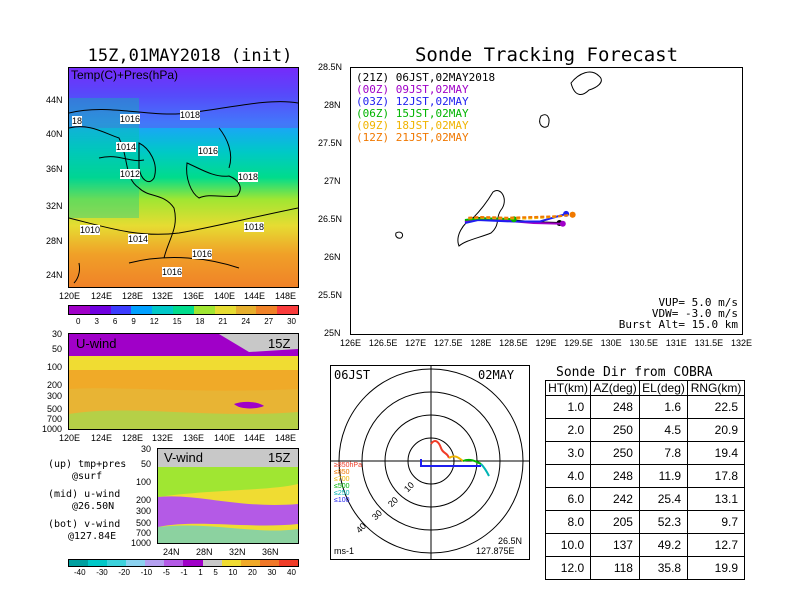 The width and height of the screenshot is (792, 612). Describe the element at coordinates (716, 430) in the screenshot. I see `table-cell: 20.9` at that location.